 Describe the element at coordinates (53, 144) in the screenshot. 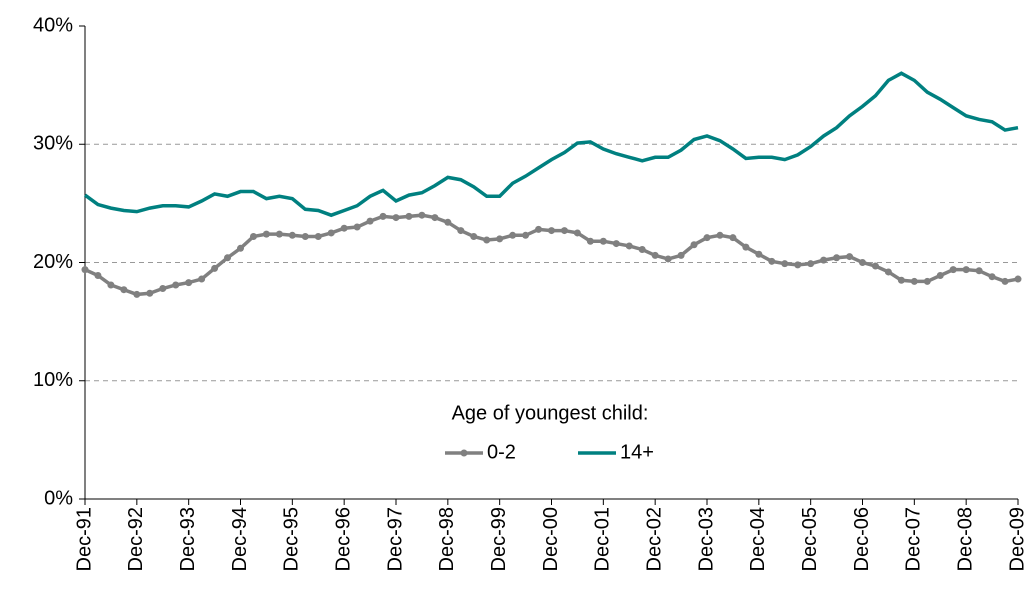

I see `y-tick-label: 30%` at that location.